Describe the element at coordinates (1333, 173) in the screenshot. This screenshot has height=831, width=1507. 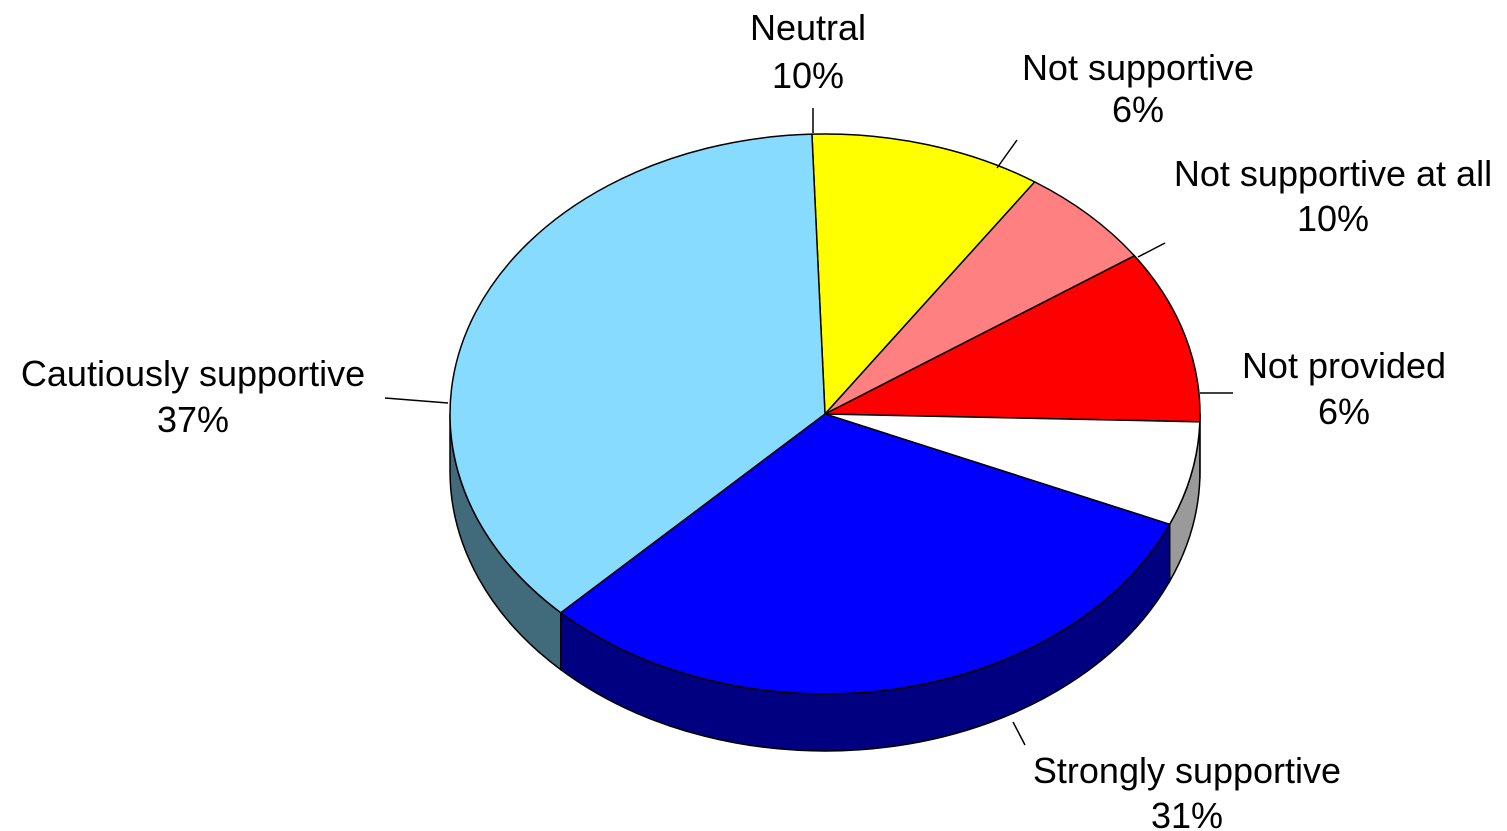
I see `slice-label-not-supportive-at-all: Not supportive at all` at that location.